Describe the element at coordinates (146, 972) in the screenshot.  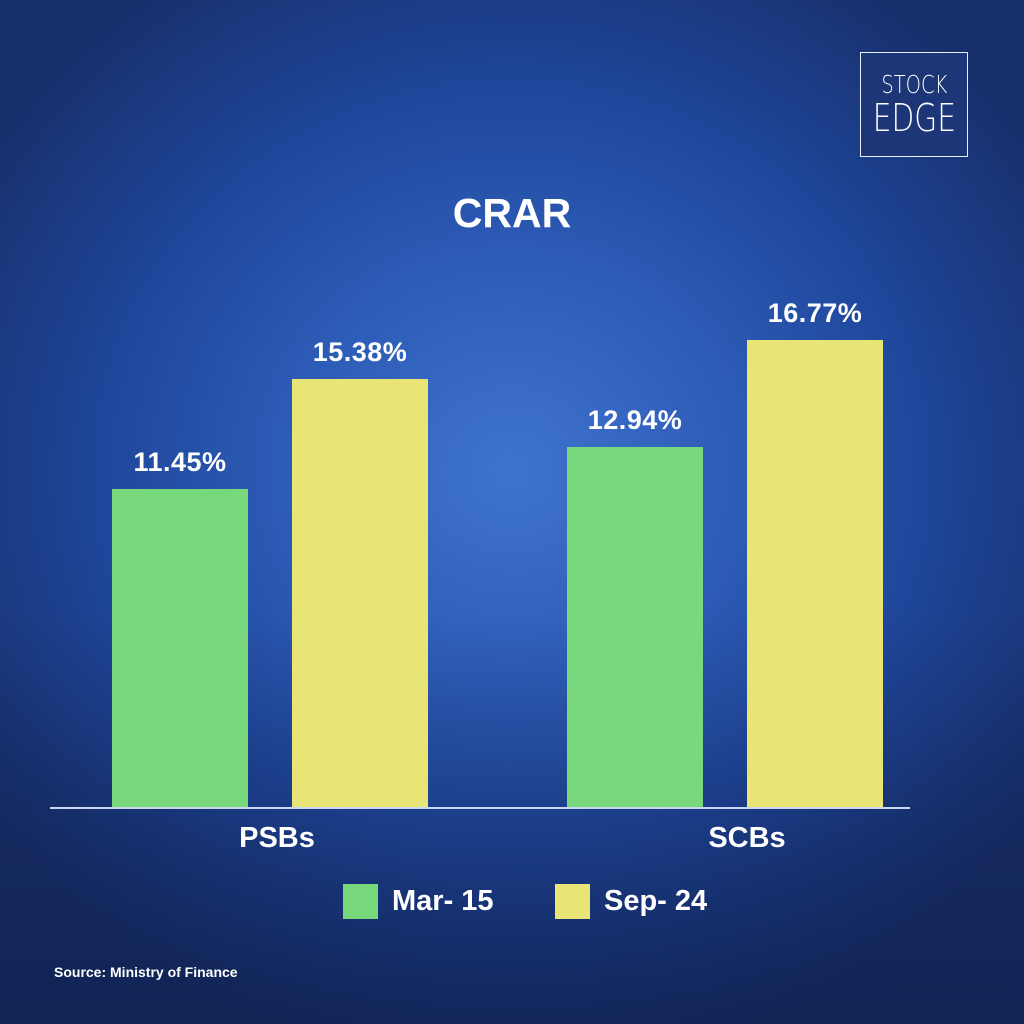
I see `source-note: Source: Ministry of Finance` at that location.